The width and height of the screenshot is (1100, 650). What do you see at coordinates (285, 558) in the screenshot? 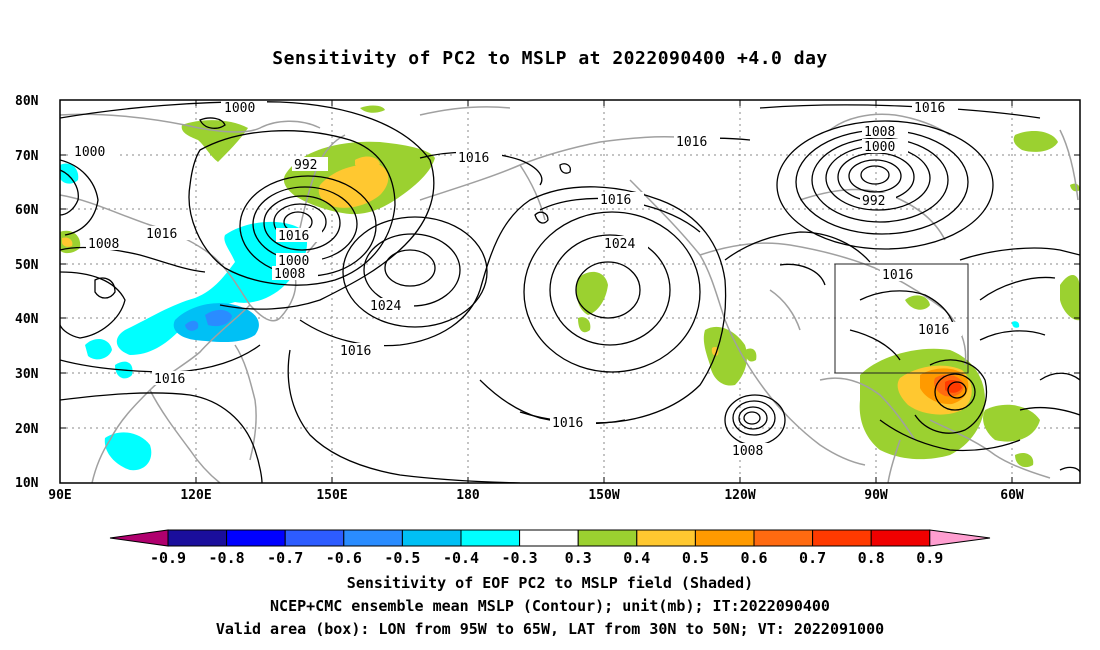
I see `colorbar-label: -0.7` at bounding box center [285, 558].